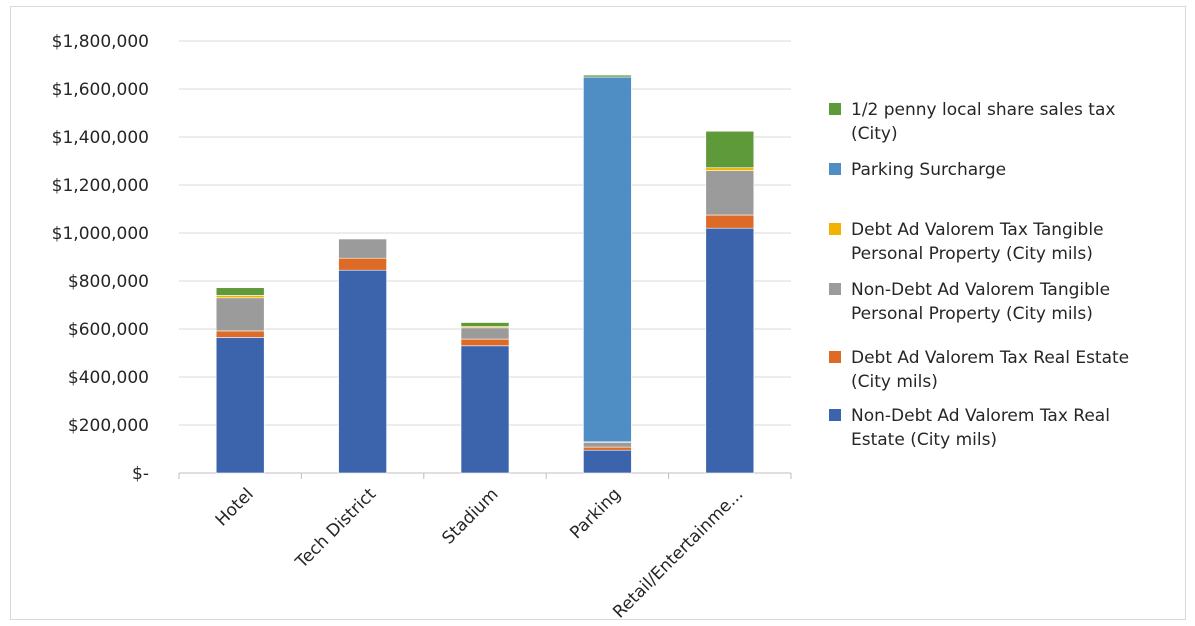 The height and width of the screenshot is (626, 1195). What do you see at coordinates (928, 170) in the screenshot?
I see `legend-label: Parking Surcharge` at bounding box center [928, 170].